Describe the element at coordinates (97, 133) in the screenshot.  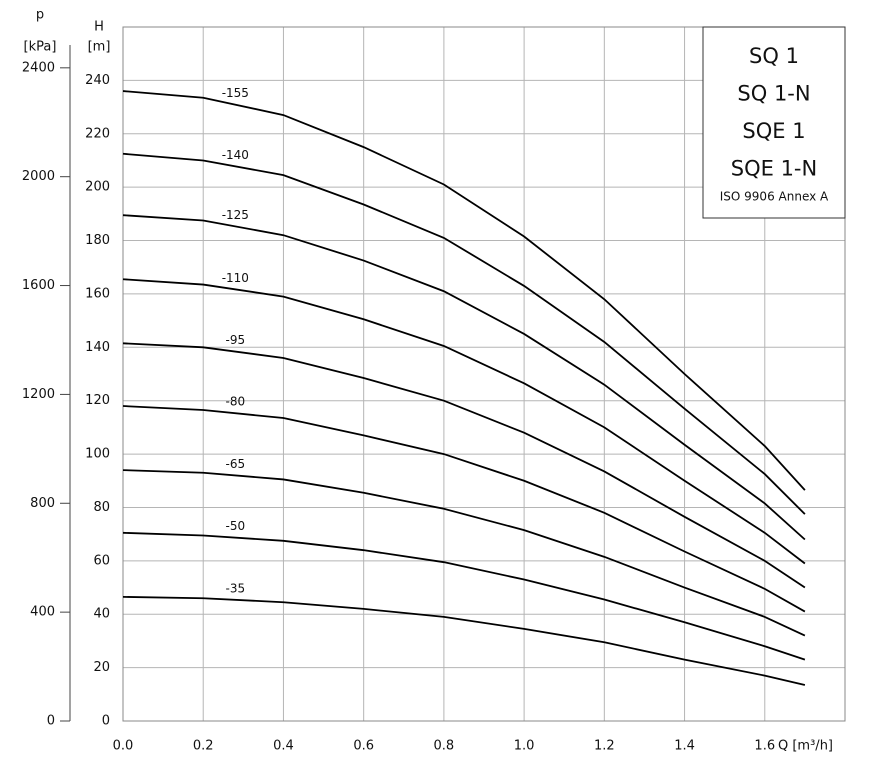
I see `y-tick-label: 220` at that location.